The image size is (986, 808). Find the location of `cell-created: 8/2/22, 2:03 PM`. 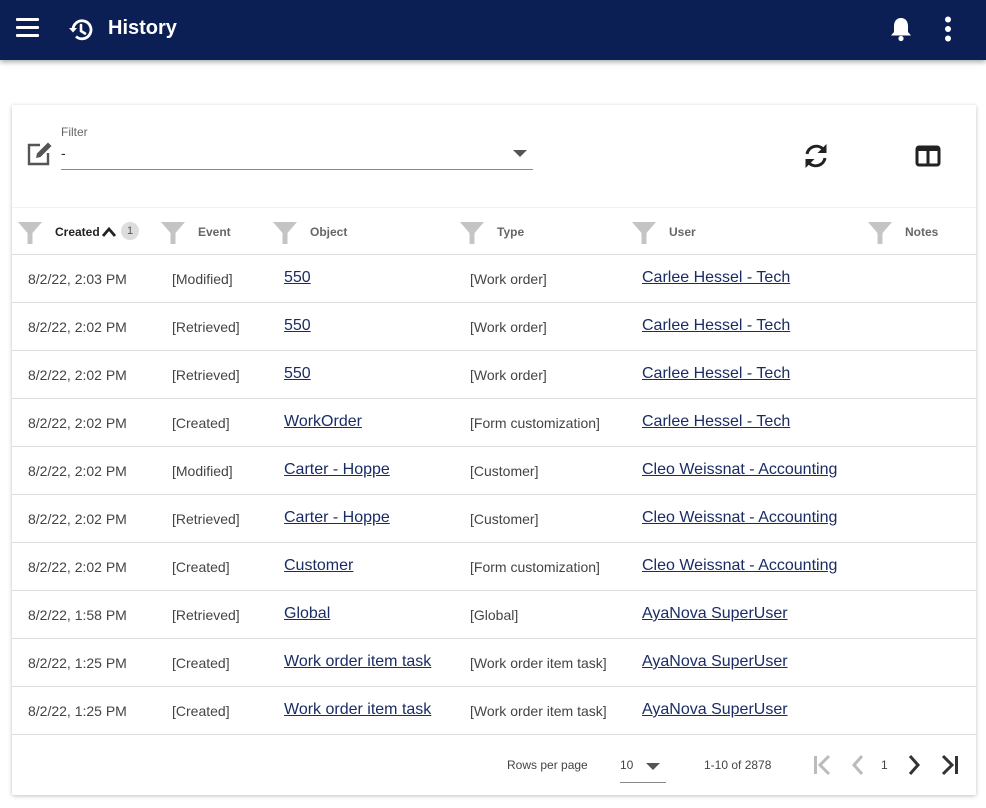

cell-created: 8/2/22, 2:03 PM is located at coordinates (77, 279).